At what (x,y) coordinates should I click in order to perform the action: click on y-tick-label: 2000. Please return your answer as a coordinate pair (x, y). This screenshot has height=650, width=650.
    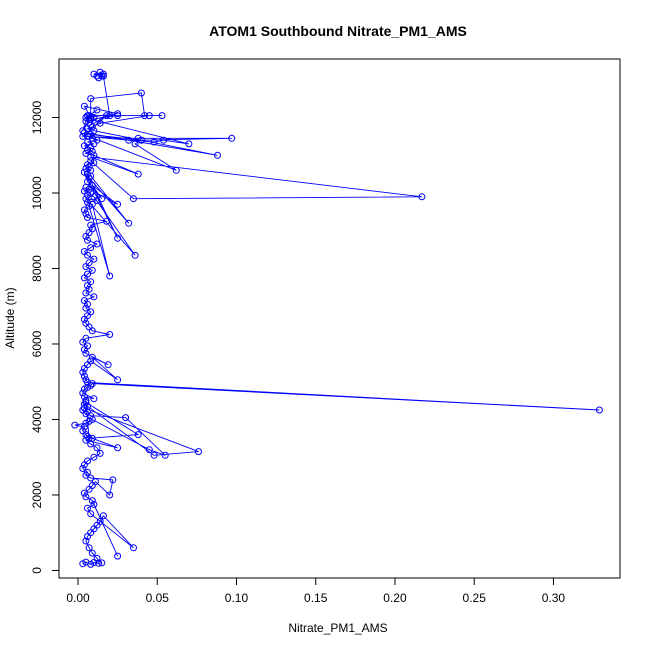
    Looking at the image, I should click on (37, 494).